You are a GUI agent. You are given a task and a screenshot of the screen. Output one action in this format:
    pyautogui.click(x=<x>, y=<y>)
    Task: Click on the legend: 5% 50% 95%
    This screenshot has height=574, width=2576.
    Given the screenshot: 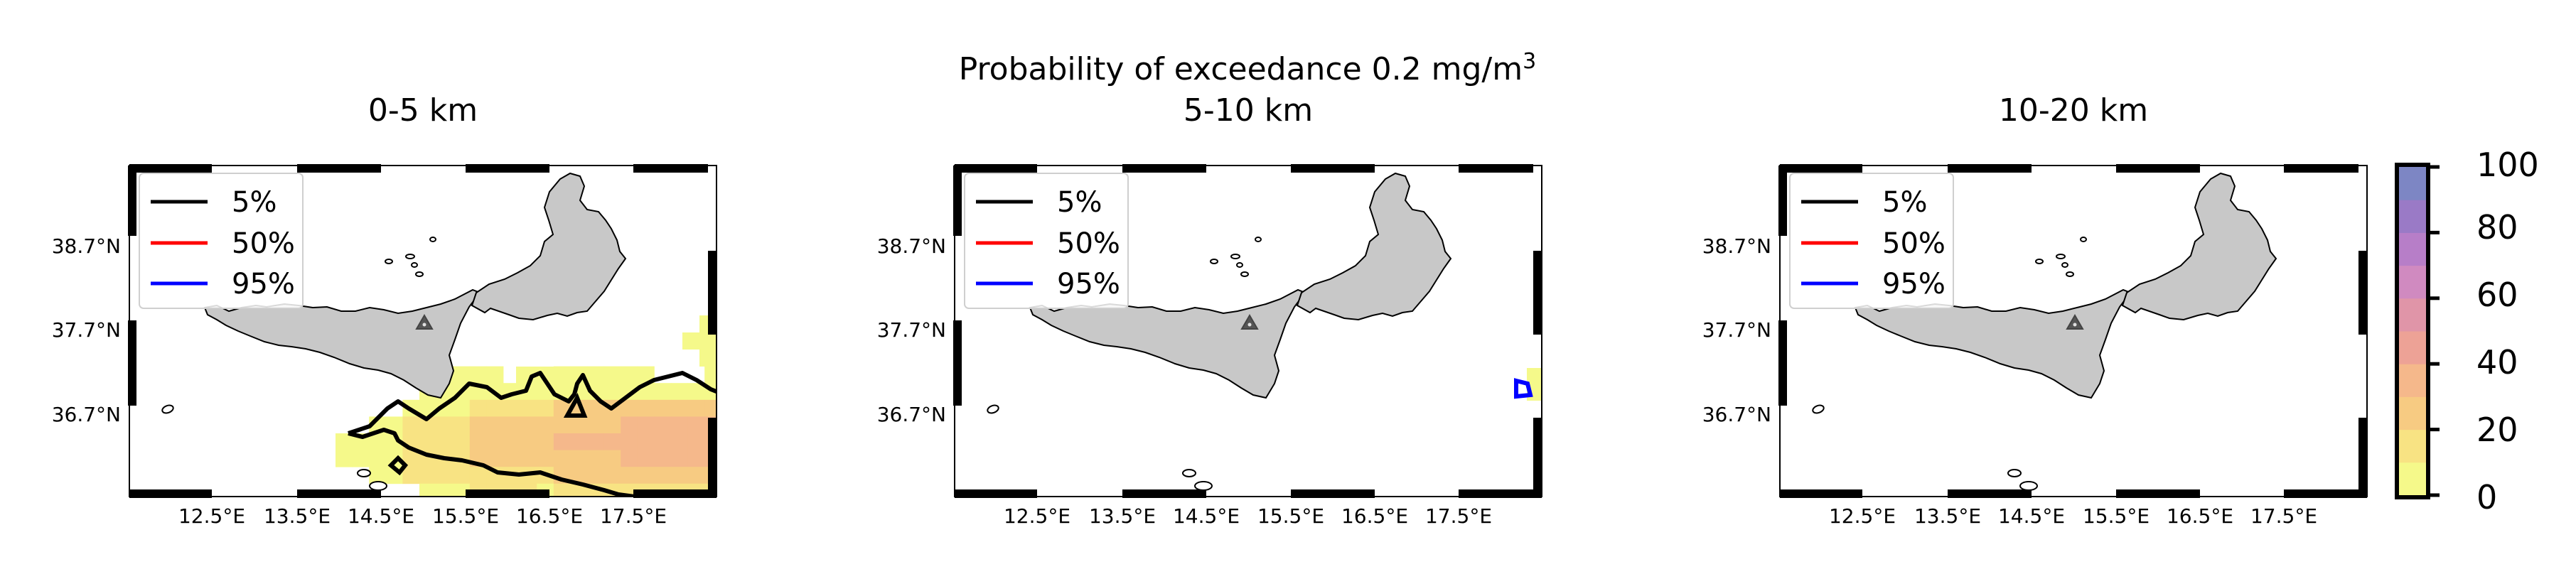 What is the action you would take?
    pyautogui.click(x=221, y=241)
    